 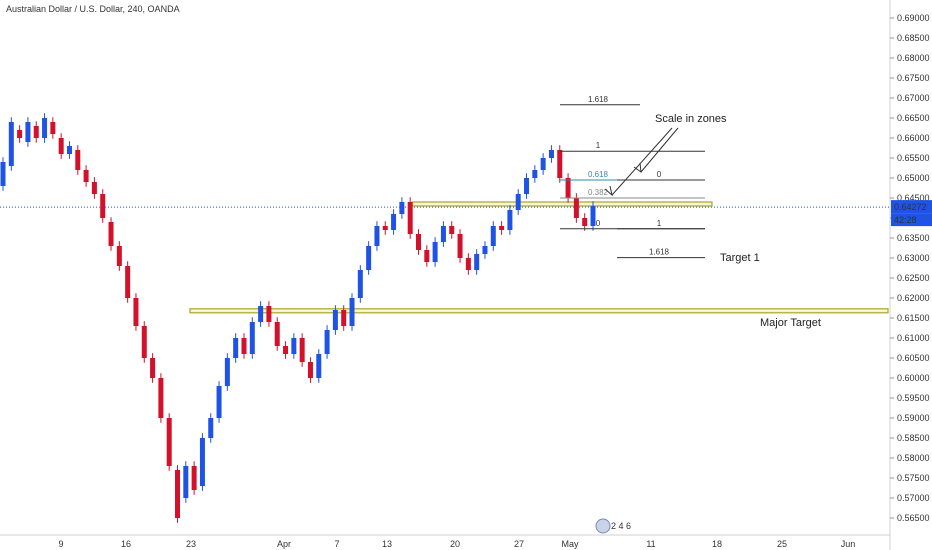 What do you see at coordinates (519, 544) in the screenshot?
I see `x-tick-label: 27` at bounding box center [519, 544].